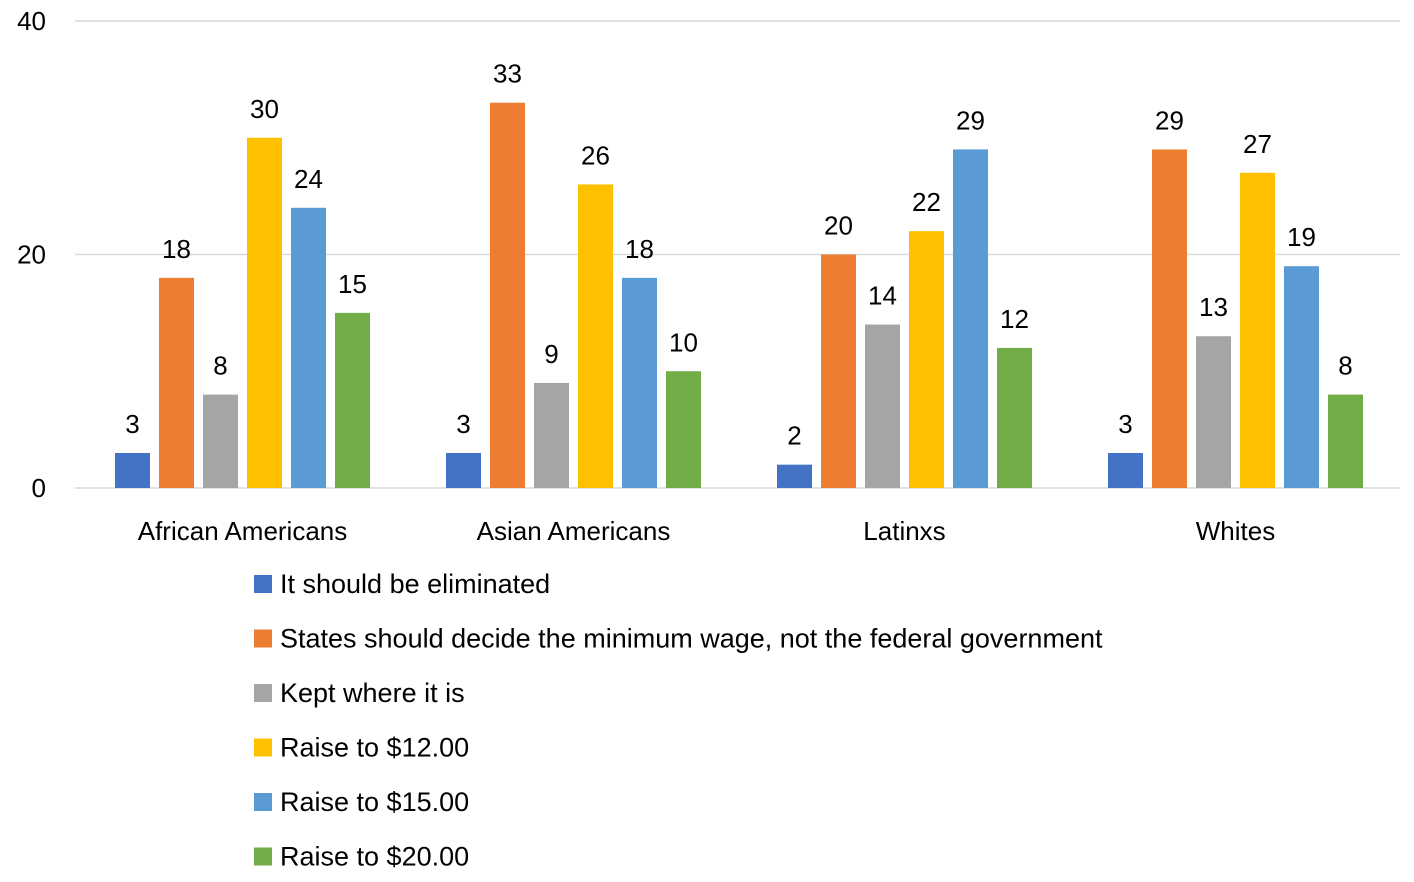 This screenshot has width=1414, height=882. Describe the element at coordinates (904, 531) in the screenshot. I see `x-tick-label: Latinxs` at that location.